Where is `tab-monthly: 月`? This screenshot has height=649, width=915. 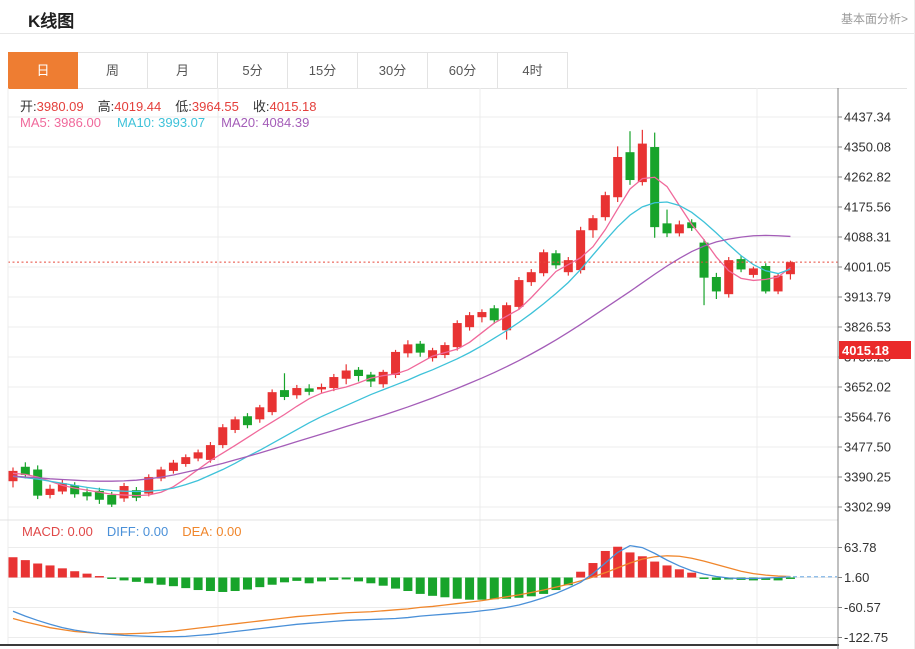 tab-monthly: 月 is located at coordinates (183, 70).